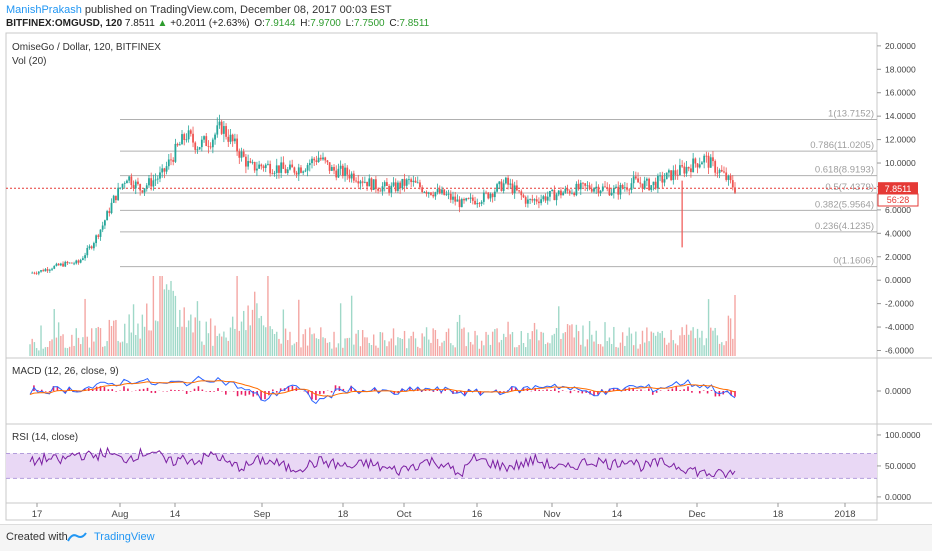  What do you see at coordinates (477, 514) in the screenshot?
I see `time-tick-label: 16` at bounding box center [477, 514].